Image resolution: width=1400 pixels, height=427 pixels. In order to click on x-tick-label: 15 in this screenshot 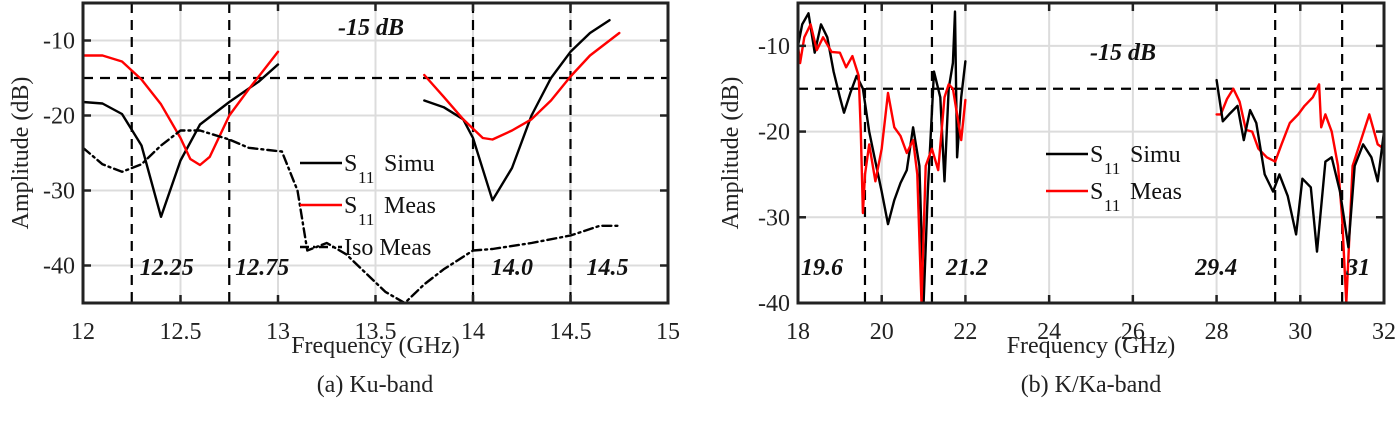, I will do `click(668, 332)`.